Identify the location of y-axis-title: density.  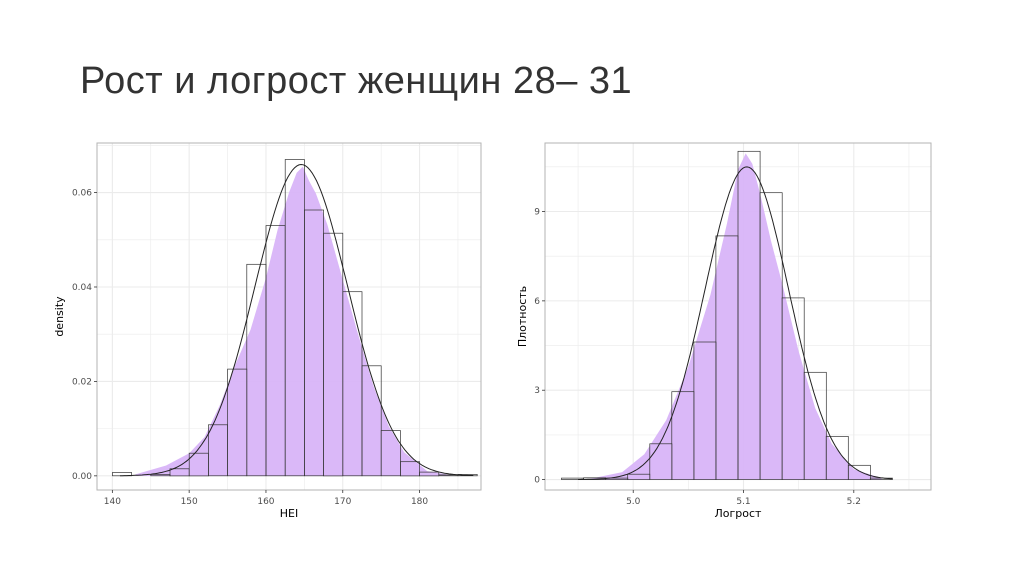
(59, 316).